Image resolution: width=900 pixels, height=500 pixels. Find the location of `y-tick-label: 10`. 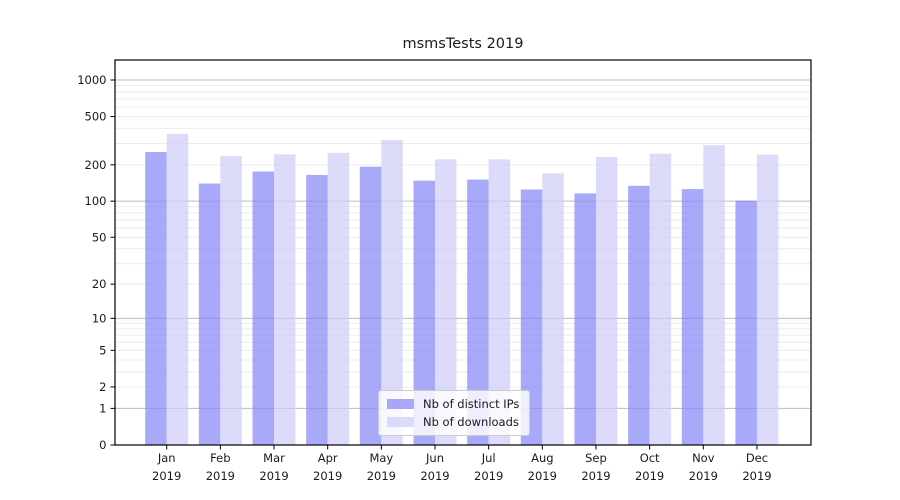

y-tick-label: 10 is located at coordinates (99, 318).